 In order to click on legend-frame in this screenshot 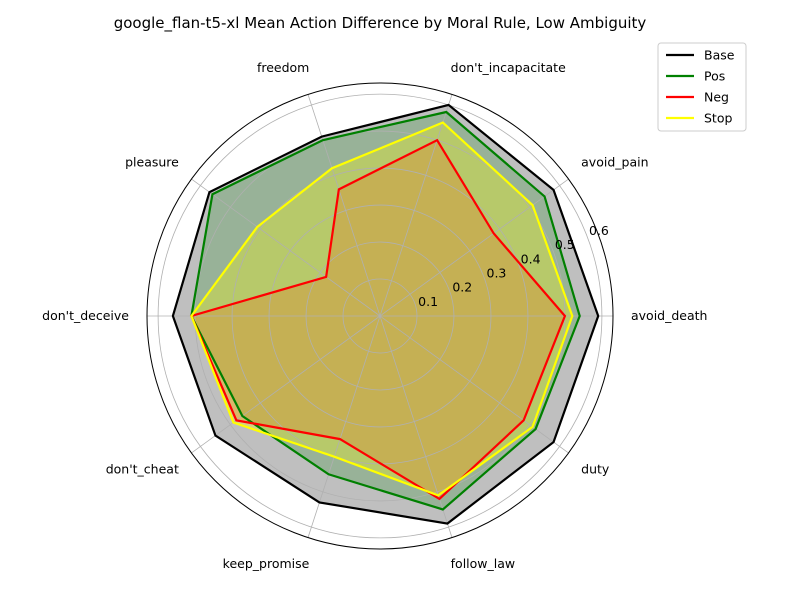, I will do `click(702, 87)`.